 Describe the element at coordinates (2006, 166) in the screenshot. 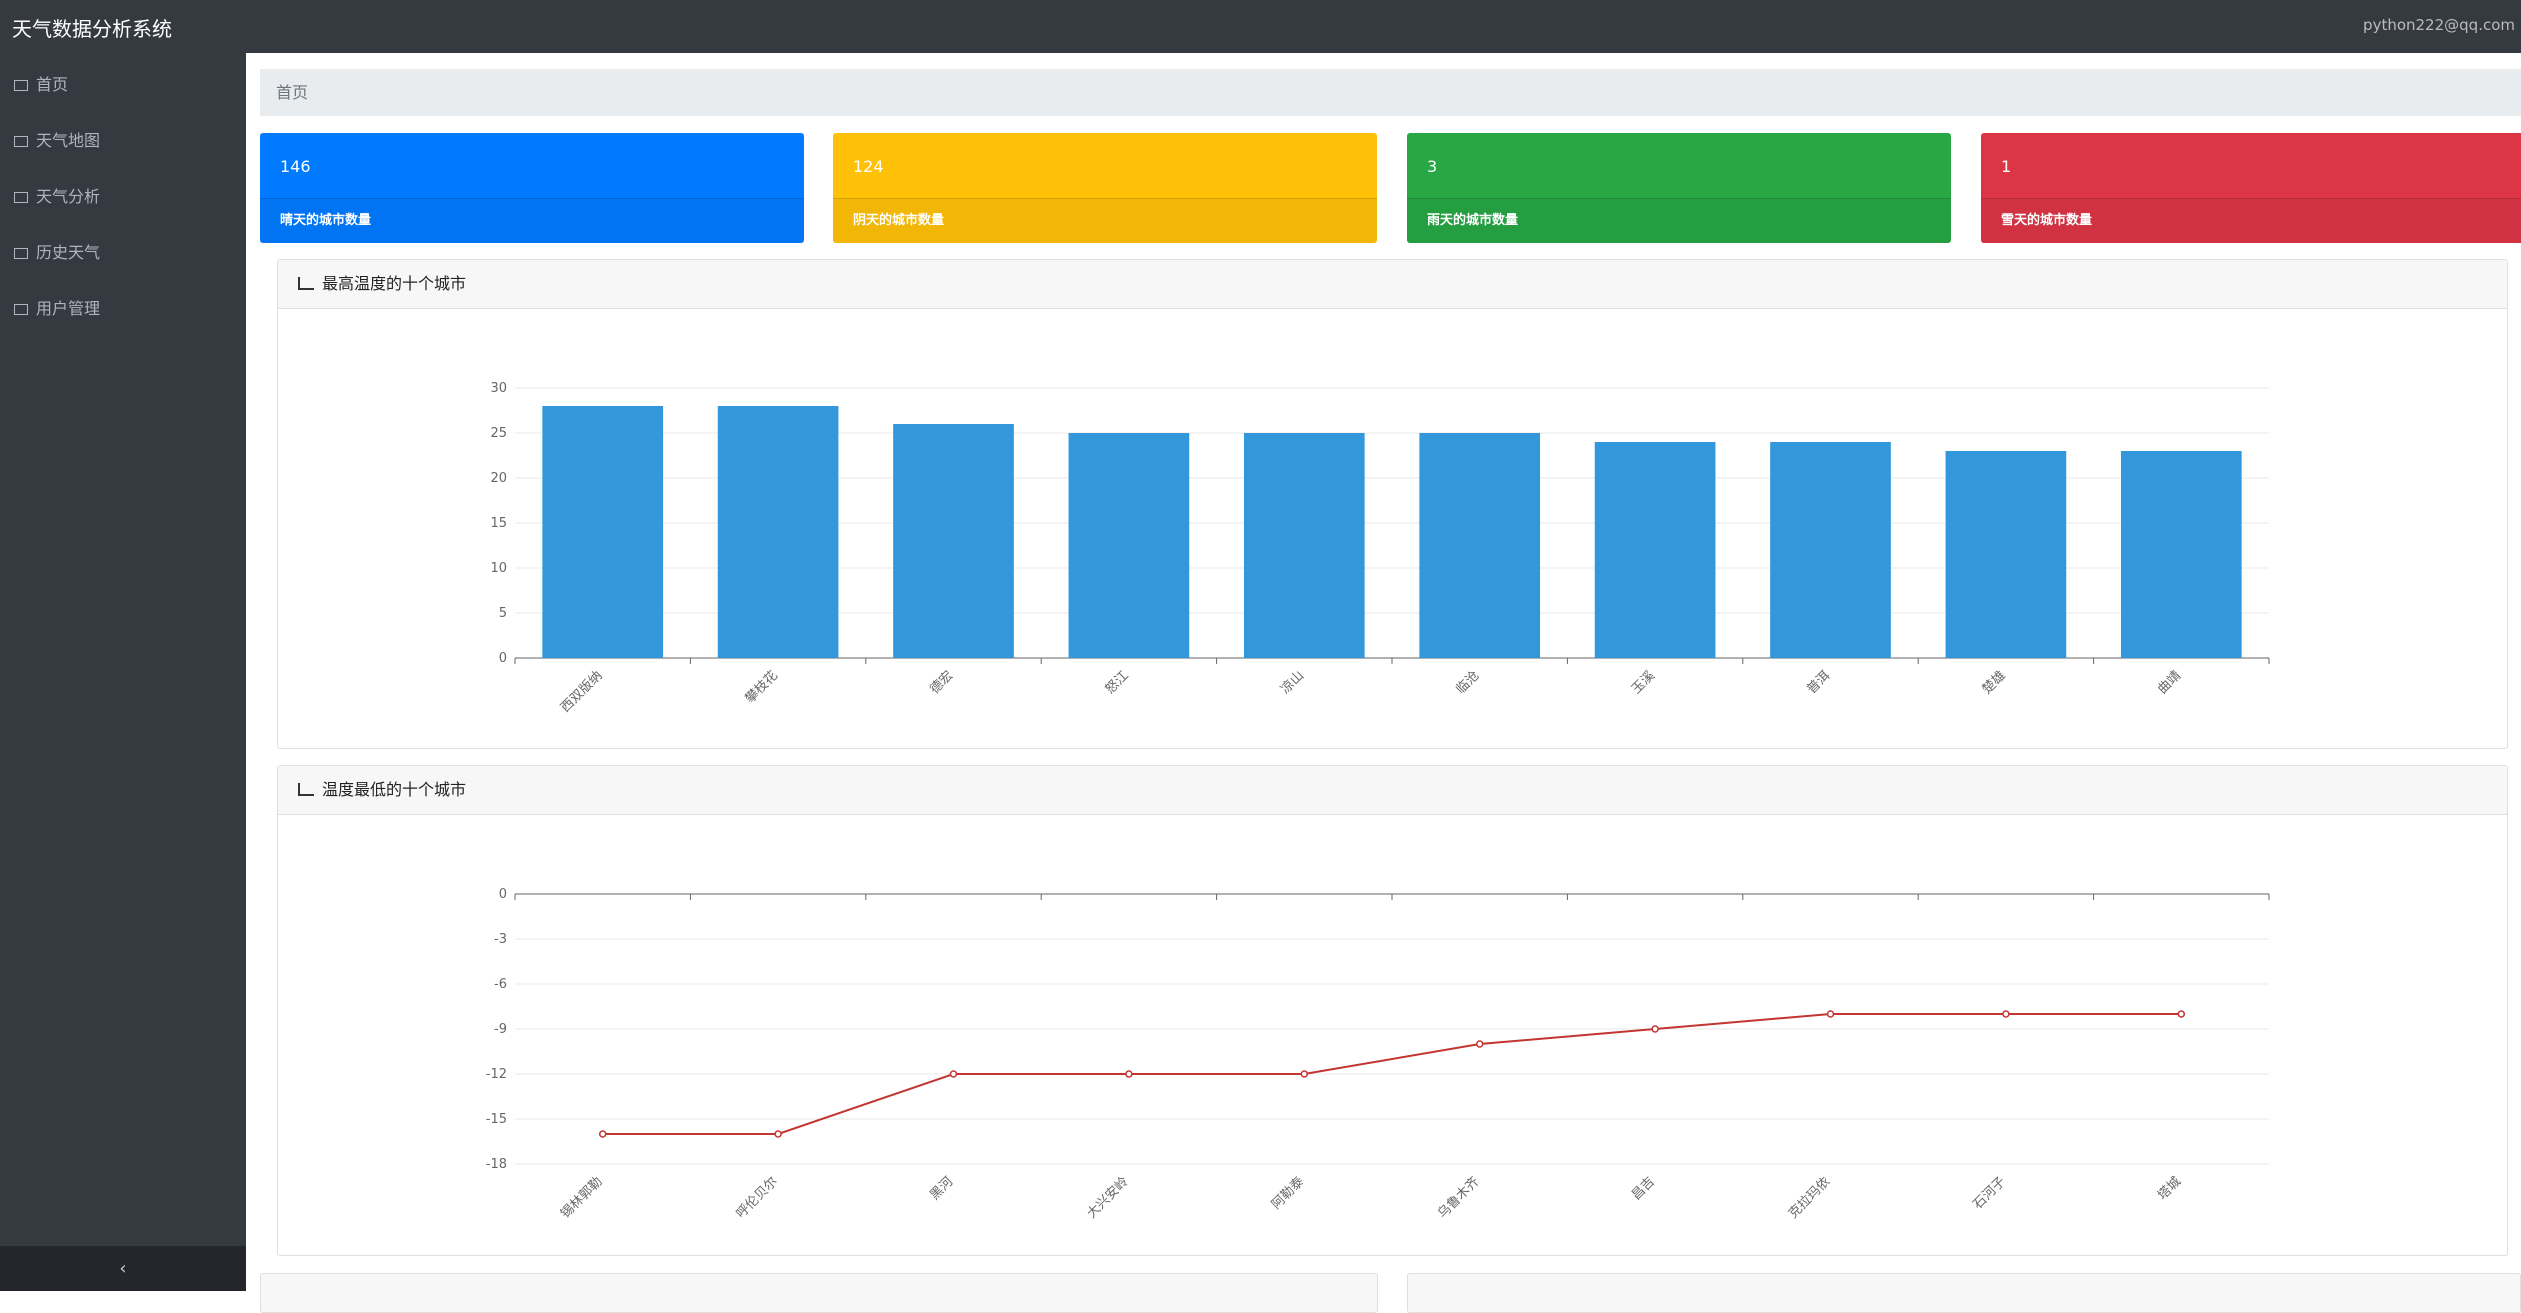

I see `card-value: 1` at that location.